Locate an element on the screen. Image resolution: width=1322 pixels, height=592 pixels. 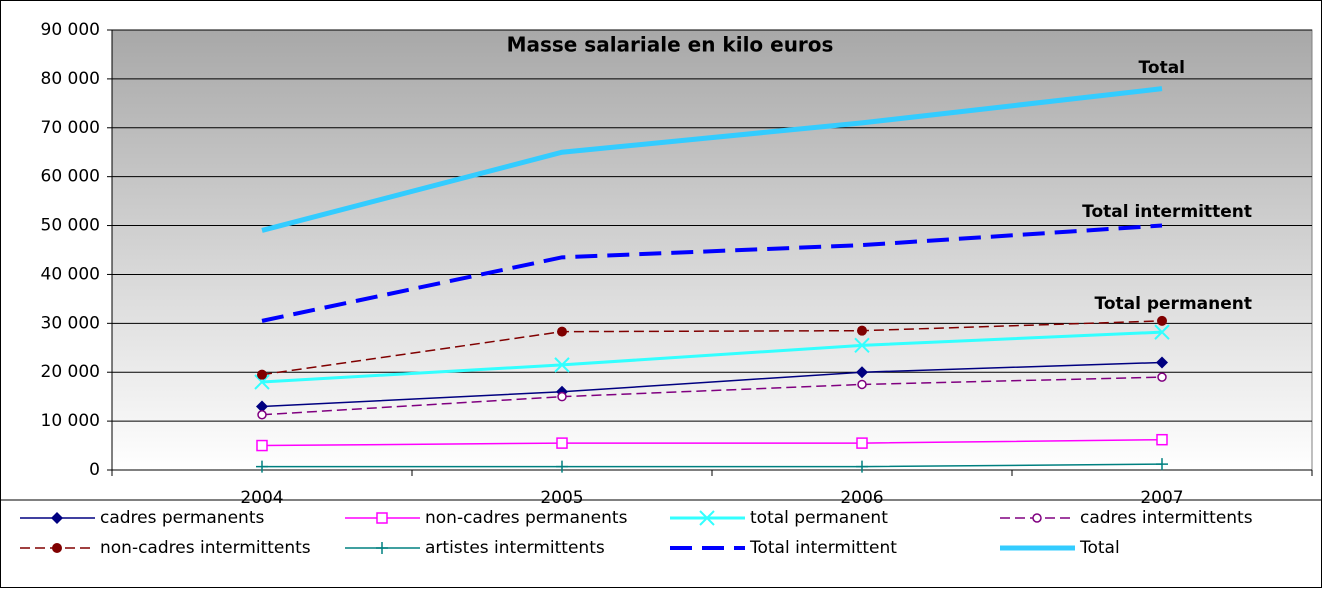
y-tick-label: 40 000 is located at coordinates (70, 274).